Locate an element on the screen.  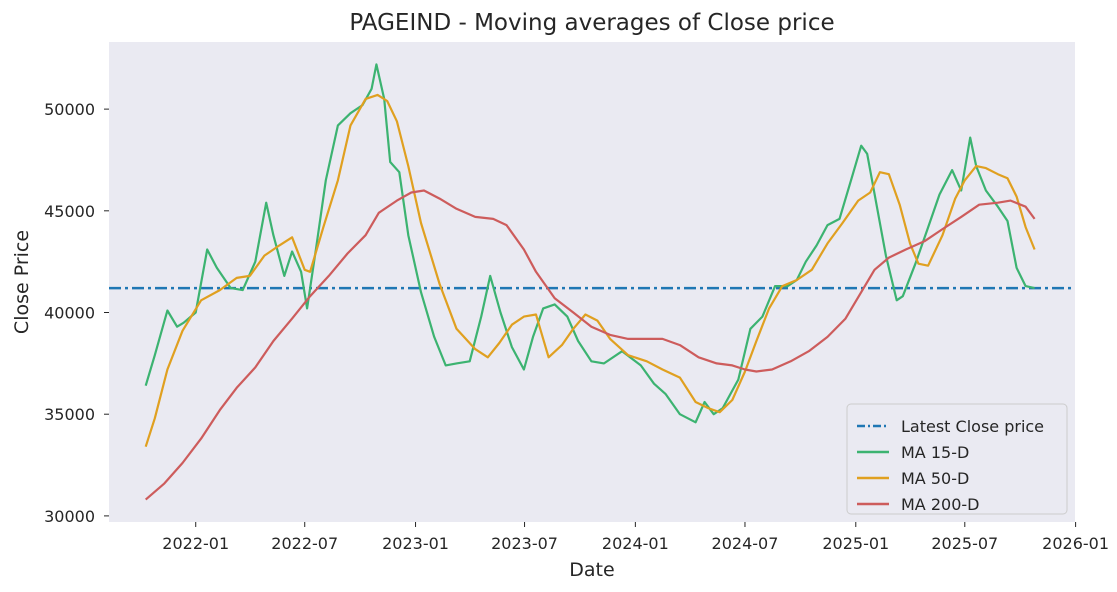
y-tick-label: 45000 is located at coordinates (69, 211).